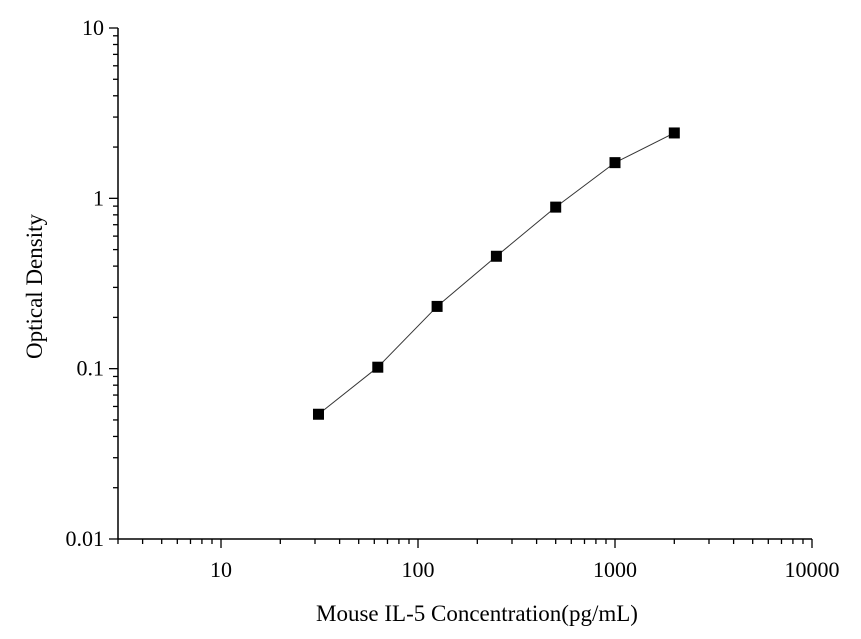 The width and height of the screenshot is (861, 639). Describe the element at coordinates (113, 283) in the screenshot. I see `y-axis-ticks` at that location.